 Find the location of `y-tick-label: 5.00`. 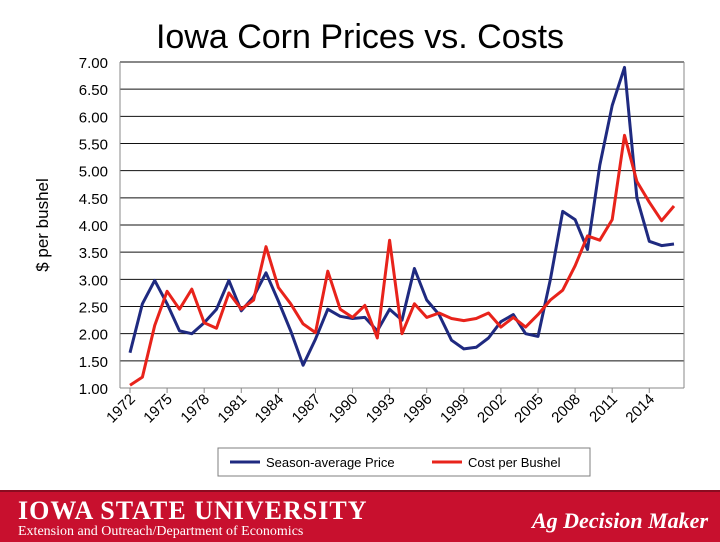

y-tick-label: 5.00 is located at coordinates (93, 172).